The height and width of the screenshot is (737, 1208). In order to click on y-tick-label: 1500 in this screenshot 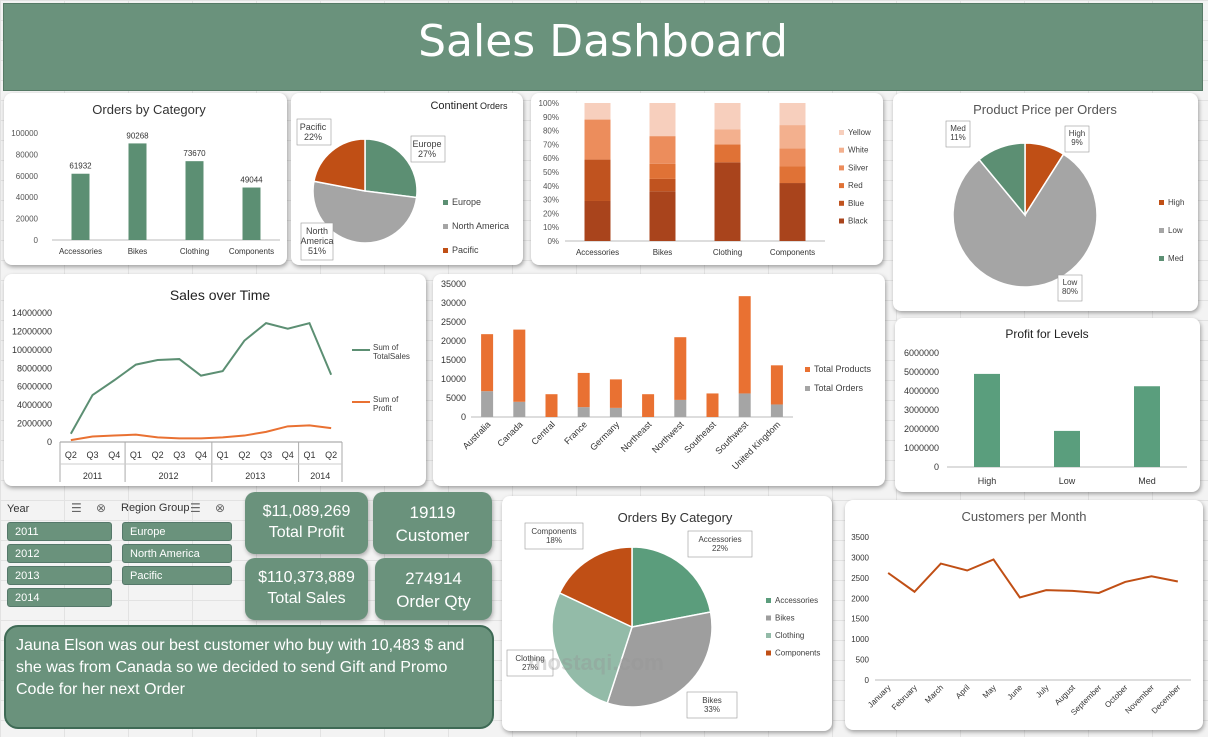, I will do `click(860, 619)`.